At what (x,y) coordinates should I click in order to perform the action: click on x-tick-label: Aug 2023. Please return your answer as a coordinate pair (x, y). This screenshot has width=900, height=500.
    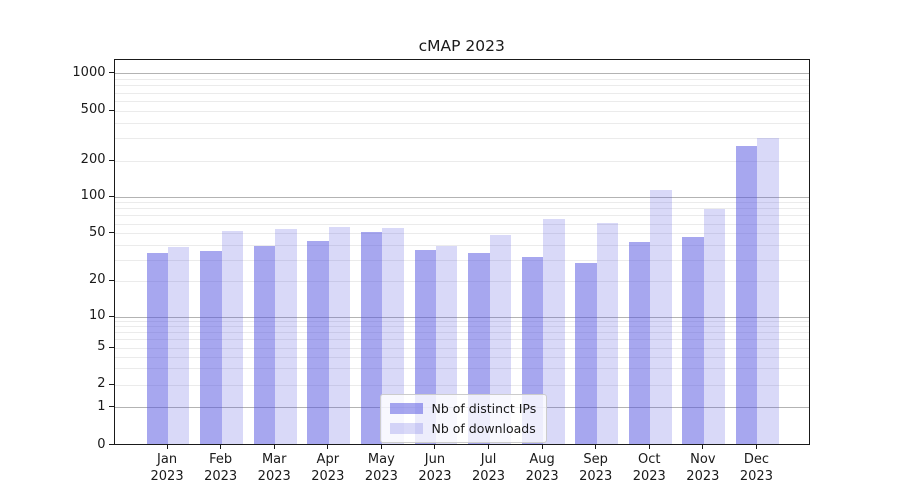
    Looking at the image, I should click on (542, 467).